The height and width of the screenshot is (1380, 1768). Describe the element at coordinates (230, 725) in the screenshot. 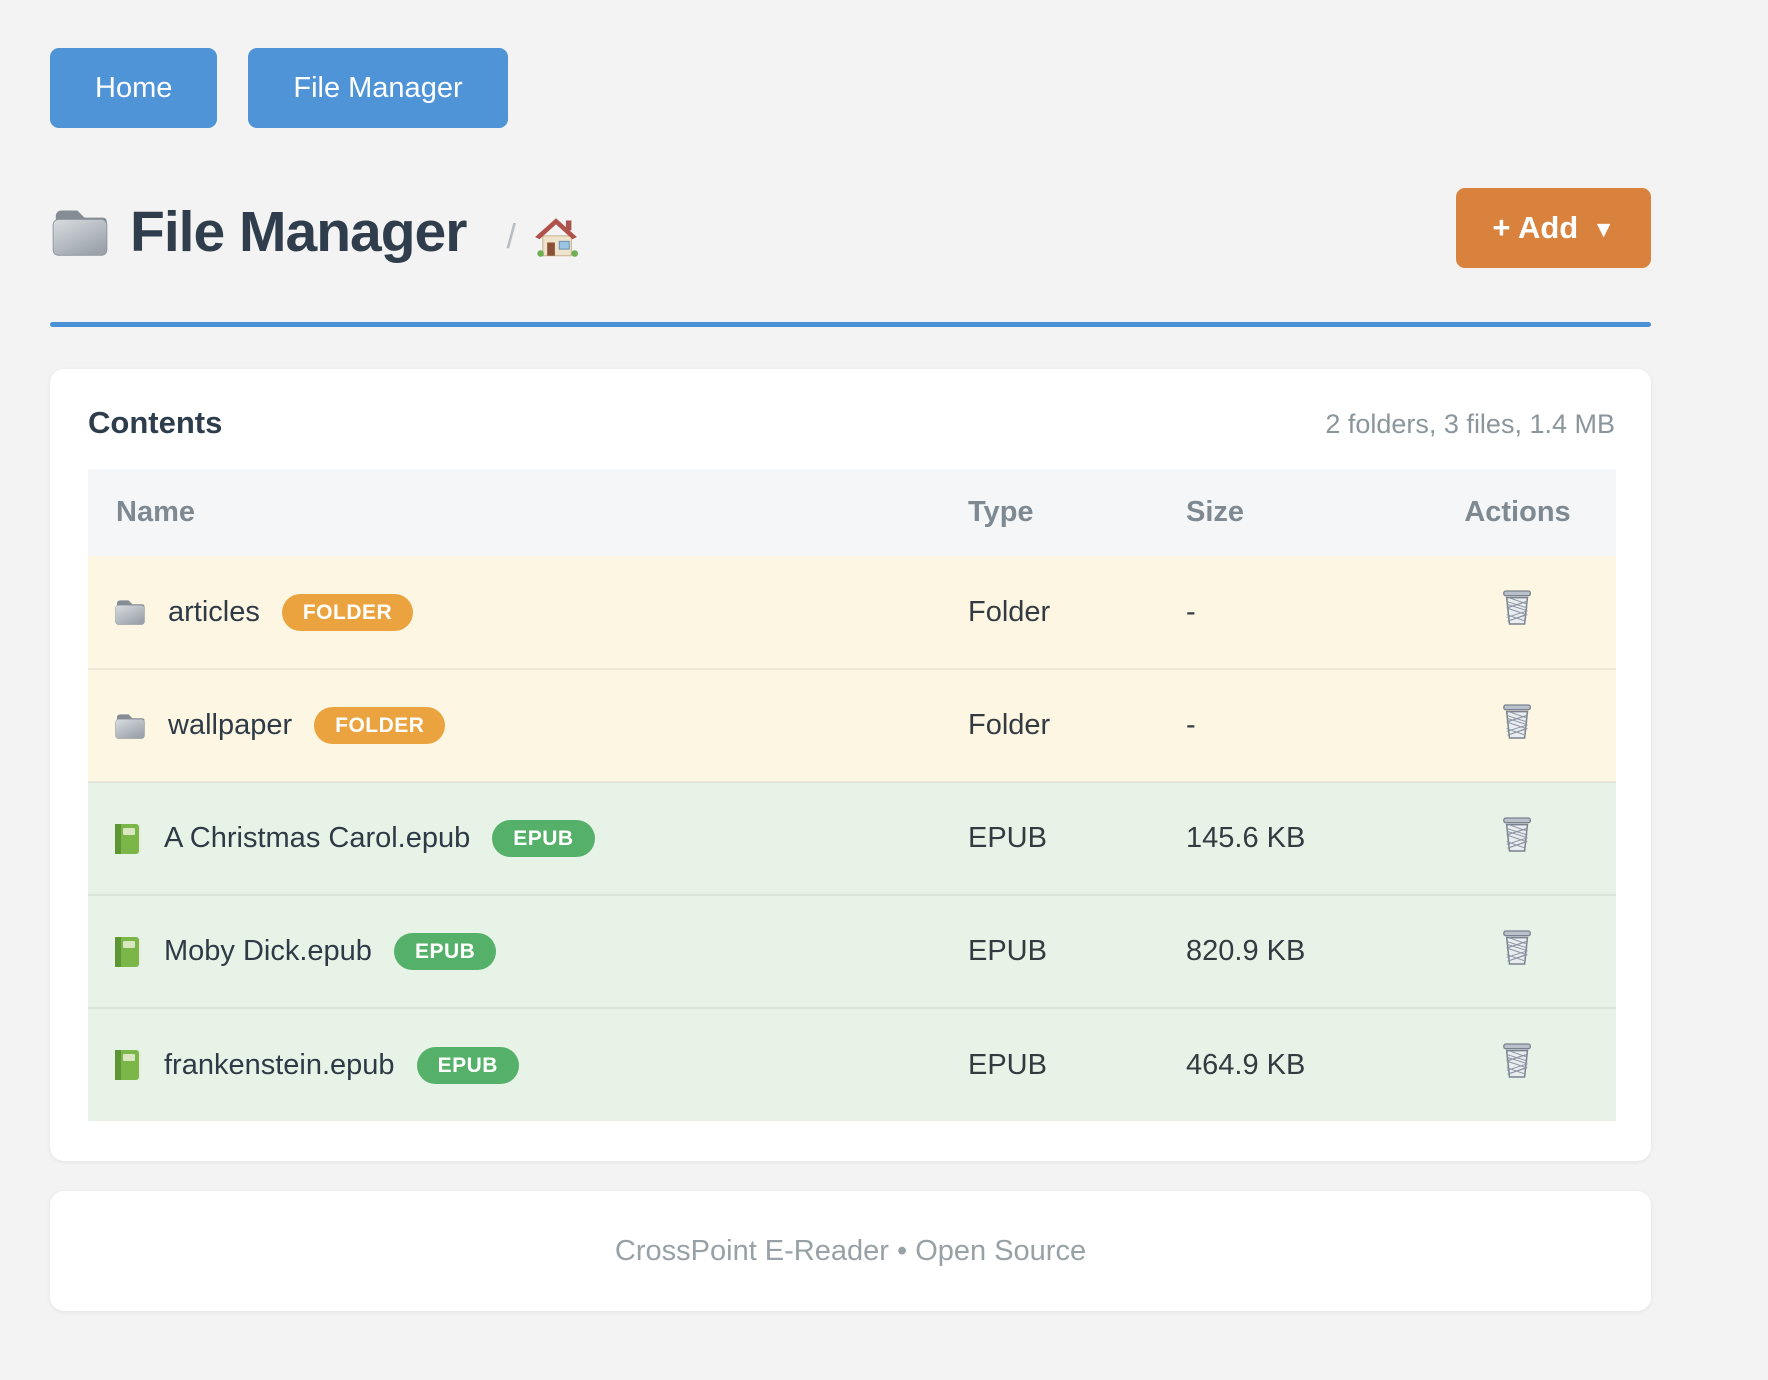

I see `file-name-link: wallpaper` at that location.